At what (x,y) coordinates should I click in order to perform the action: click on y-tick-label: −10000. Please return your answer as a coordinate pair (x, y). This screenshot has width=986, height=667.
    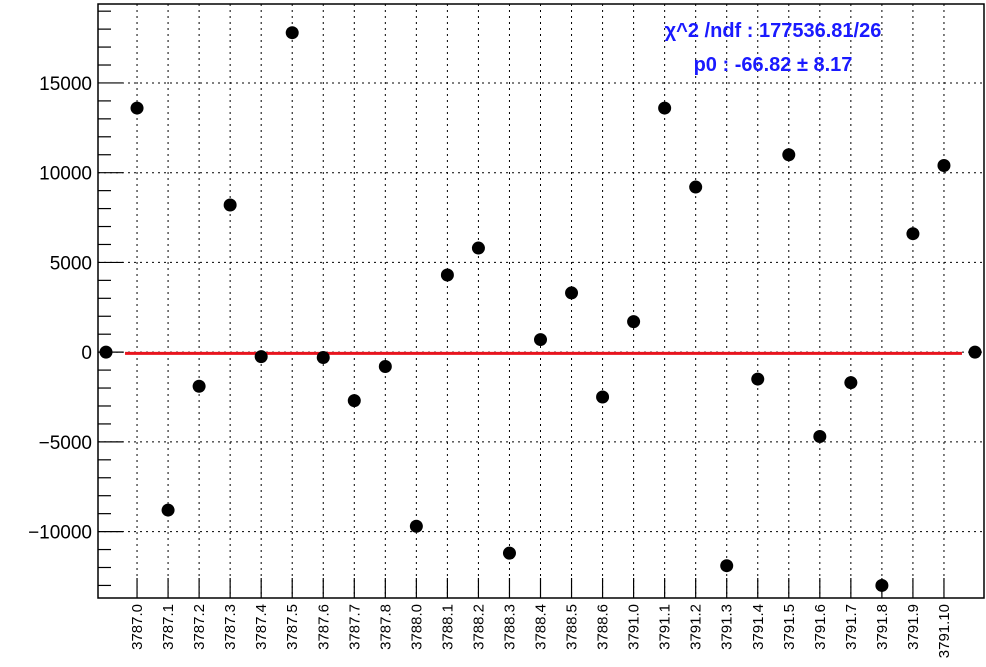
    Looking at the image, I should click on (60, 533).